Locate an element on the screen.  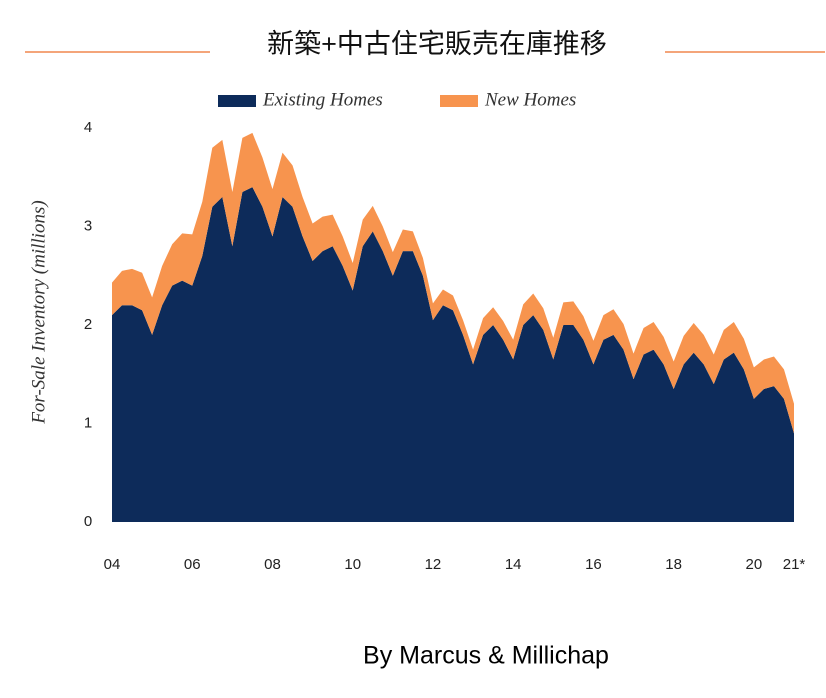
legend-label: Existing Homes is located at coordinates (322, 99).